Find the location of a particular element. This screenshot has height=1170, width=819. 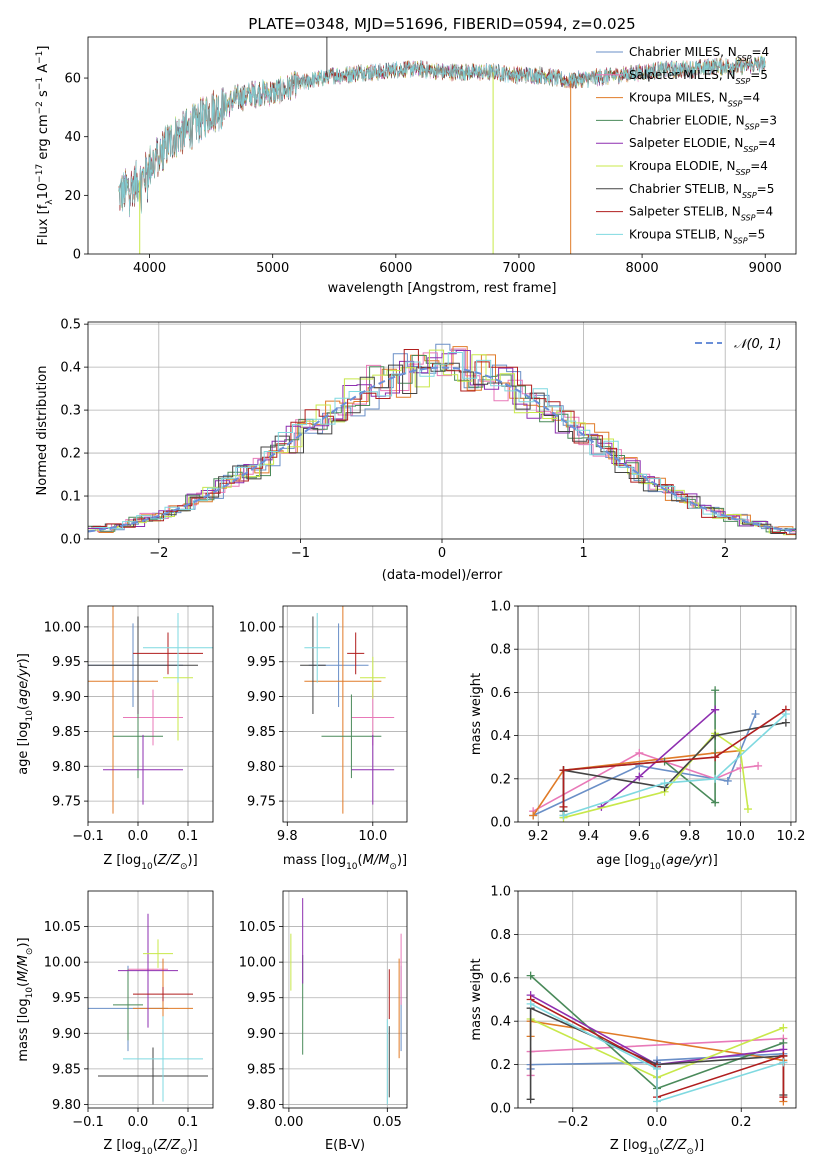

legend-entry: Kroupa ELODIE, NSSP=4 is located at coordinates (698, 168).